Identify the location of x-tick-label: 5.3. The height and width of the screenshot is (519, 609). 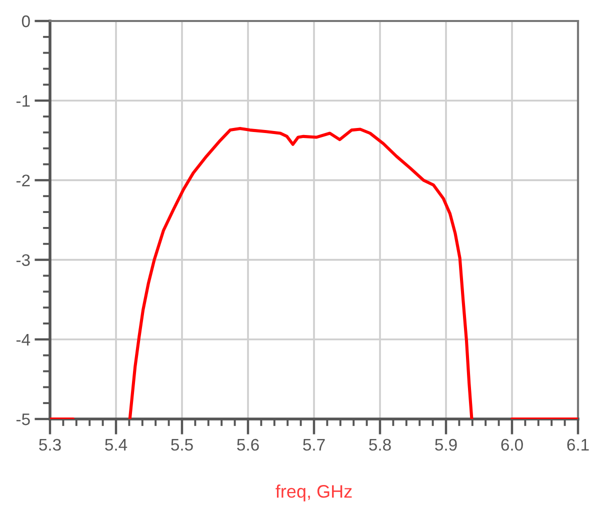
(50, 444).